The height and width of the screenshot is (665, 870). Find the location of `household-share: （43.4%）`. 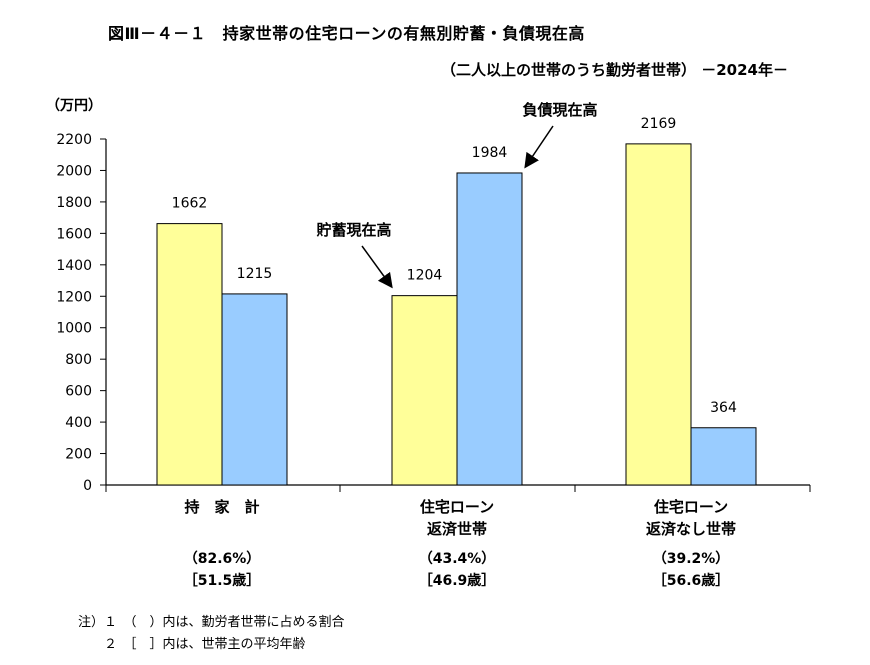

household-share: （43.4%） is located at coordinates (457, 559).